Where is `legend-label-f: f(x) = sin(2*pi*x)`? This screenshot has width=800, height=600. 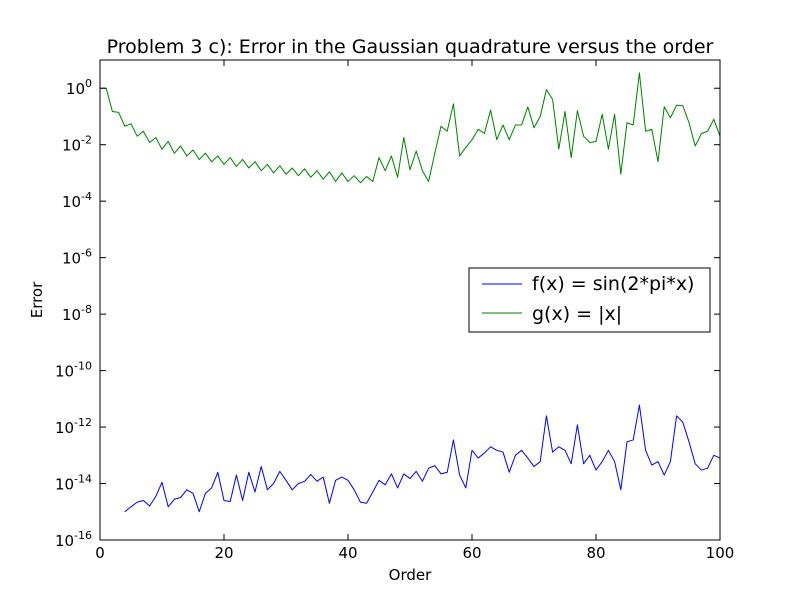
legend-label-f: f(x) = sin(2*pi*x) is located at coordinates (613, 284).